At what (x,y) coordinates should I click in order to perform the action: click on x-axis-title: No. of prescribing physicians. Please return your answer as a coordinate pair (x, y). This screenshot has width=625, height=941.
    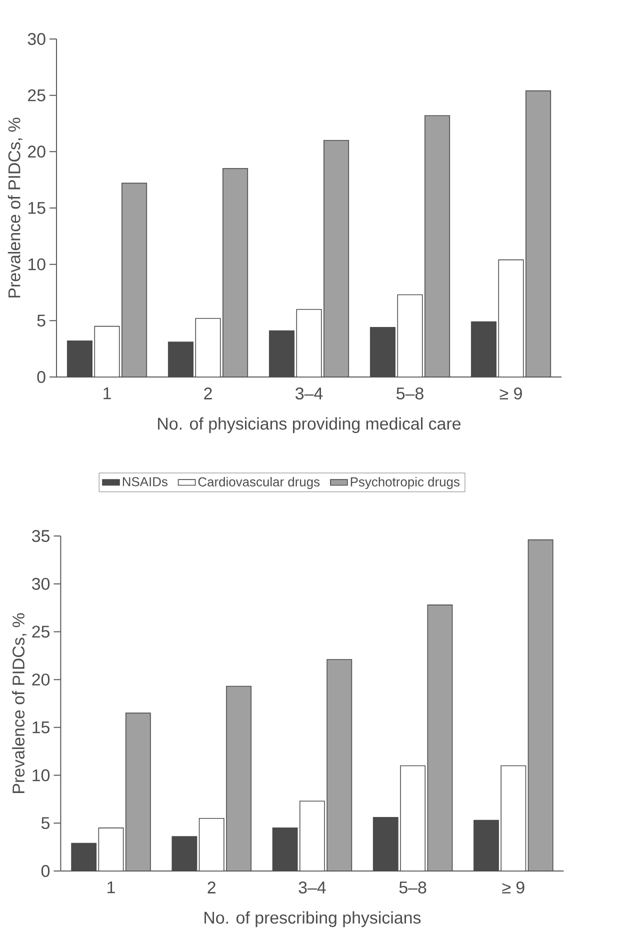
    Looking at the image, I should click on (312, 919).